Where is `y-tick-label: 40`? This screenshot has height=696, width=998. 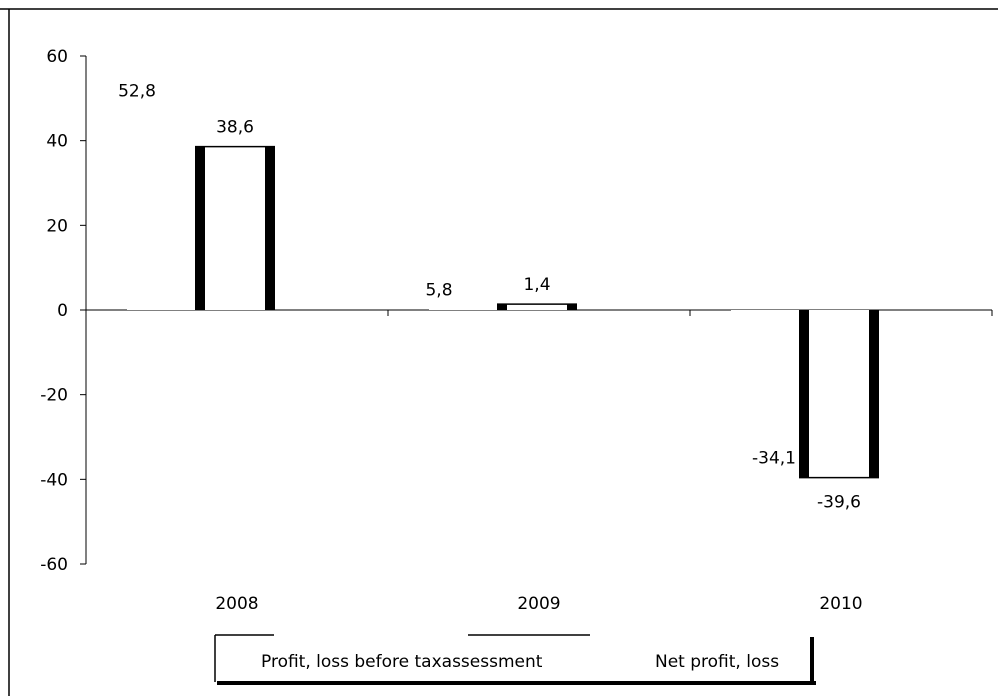 y-tick-label: 40 is located at coordinates (57, 142).